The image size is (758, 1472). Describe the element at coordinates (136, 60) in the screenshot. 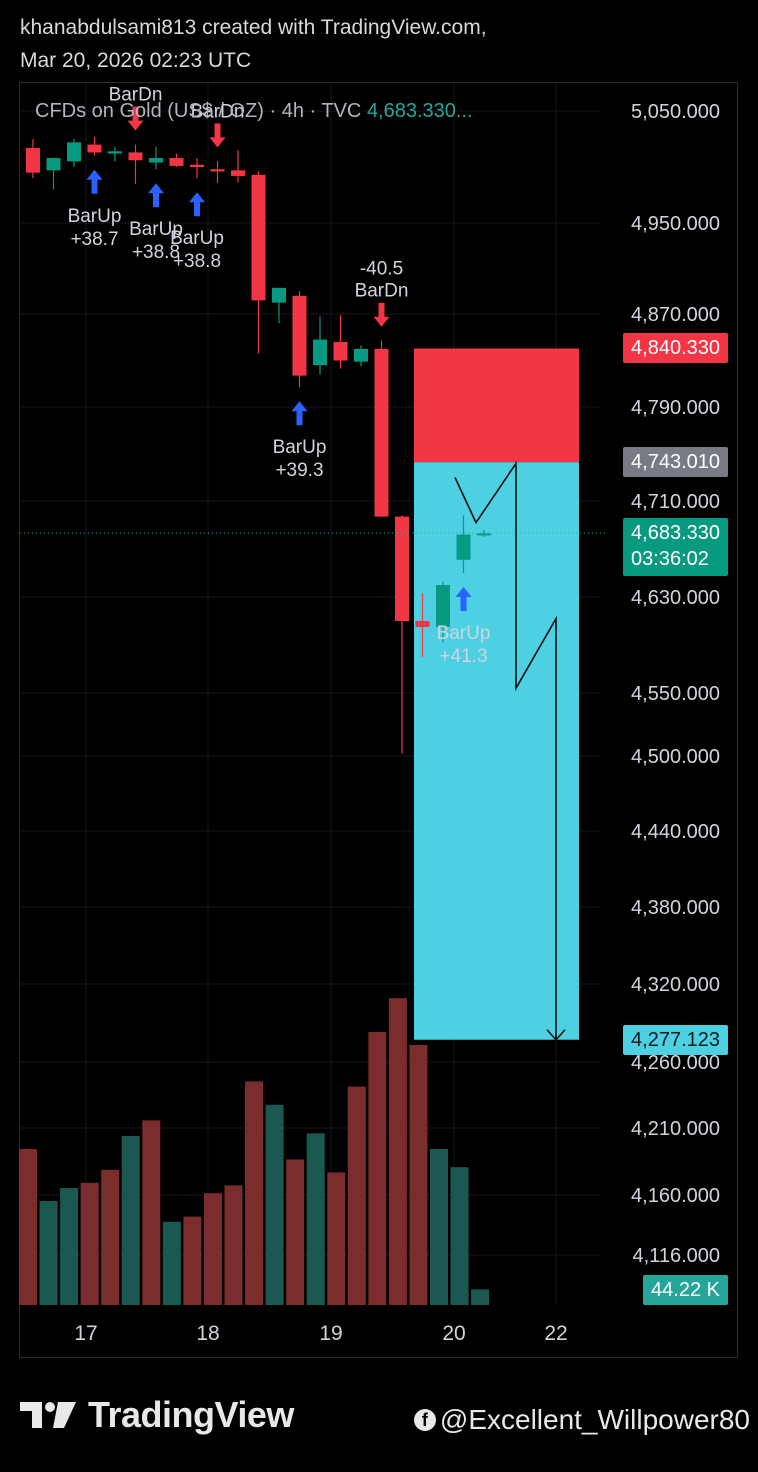

I see `snapshot-date: Mar 20, 2026 02:23 UTC` at that location.